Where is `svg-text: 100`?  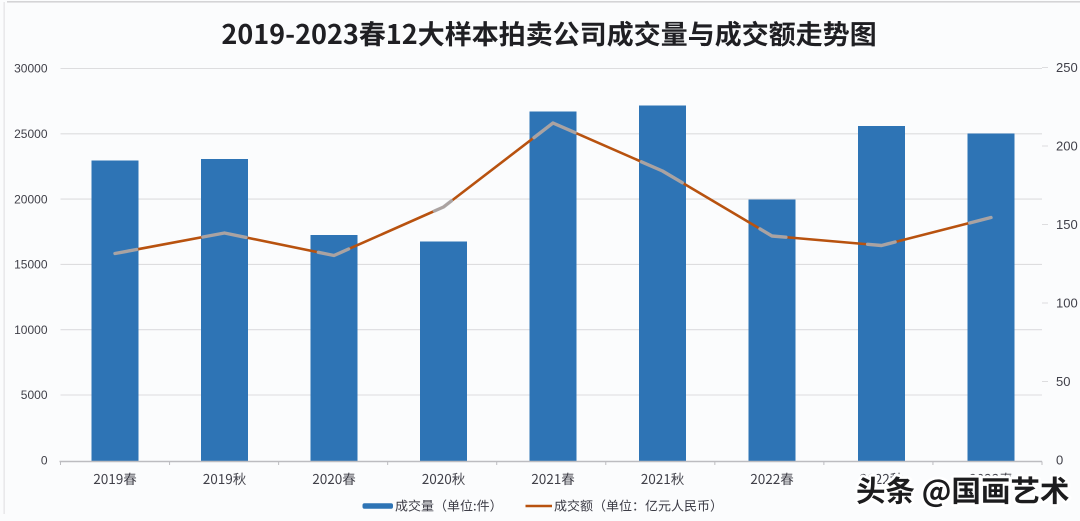
svg-text: 100 is located at coordinates (1067, 303).